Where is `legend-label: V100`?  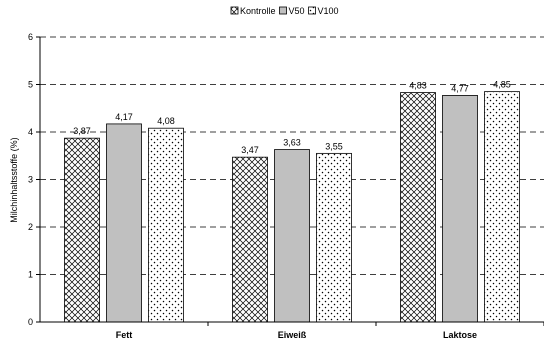 legend-label: V100 is located at coordinates (328, 11).